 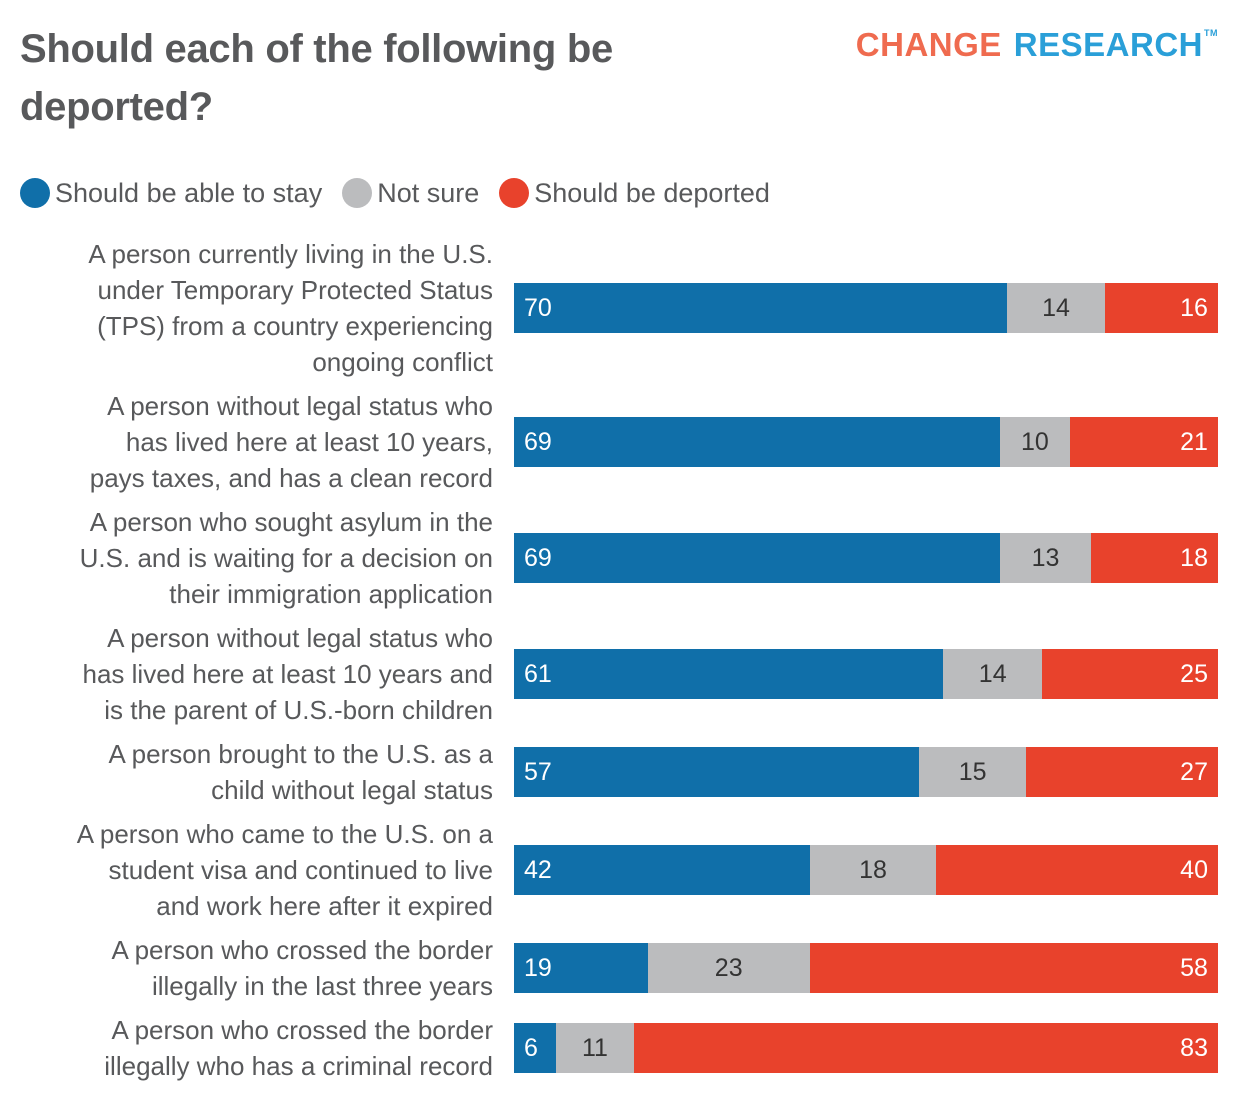 What do you see at coordinates (189, 192) in the screenshot?
I see `legend-label-stay: Should be able to stay` at bounding box center [189, 192].